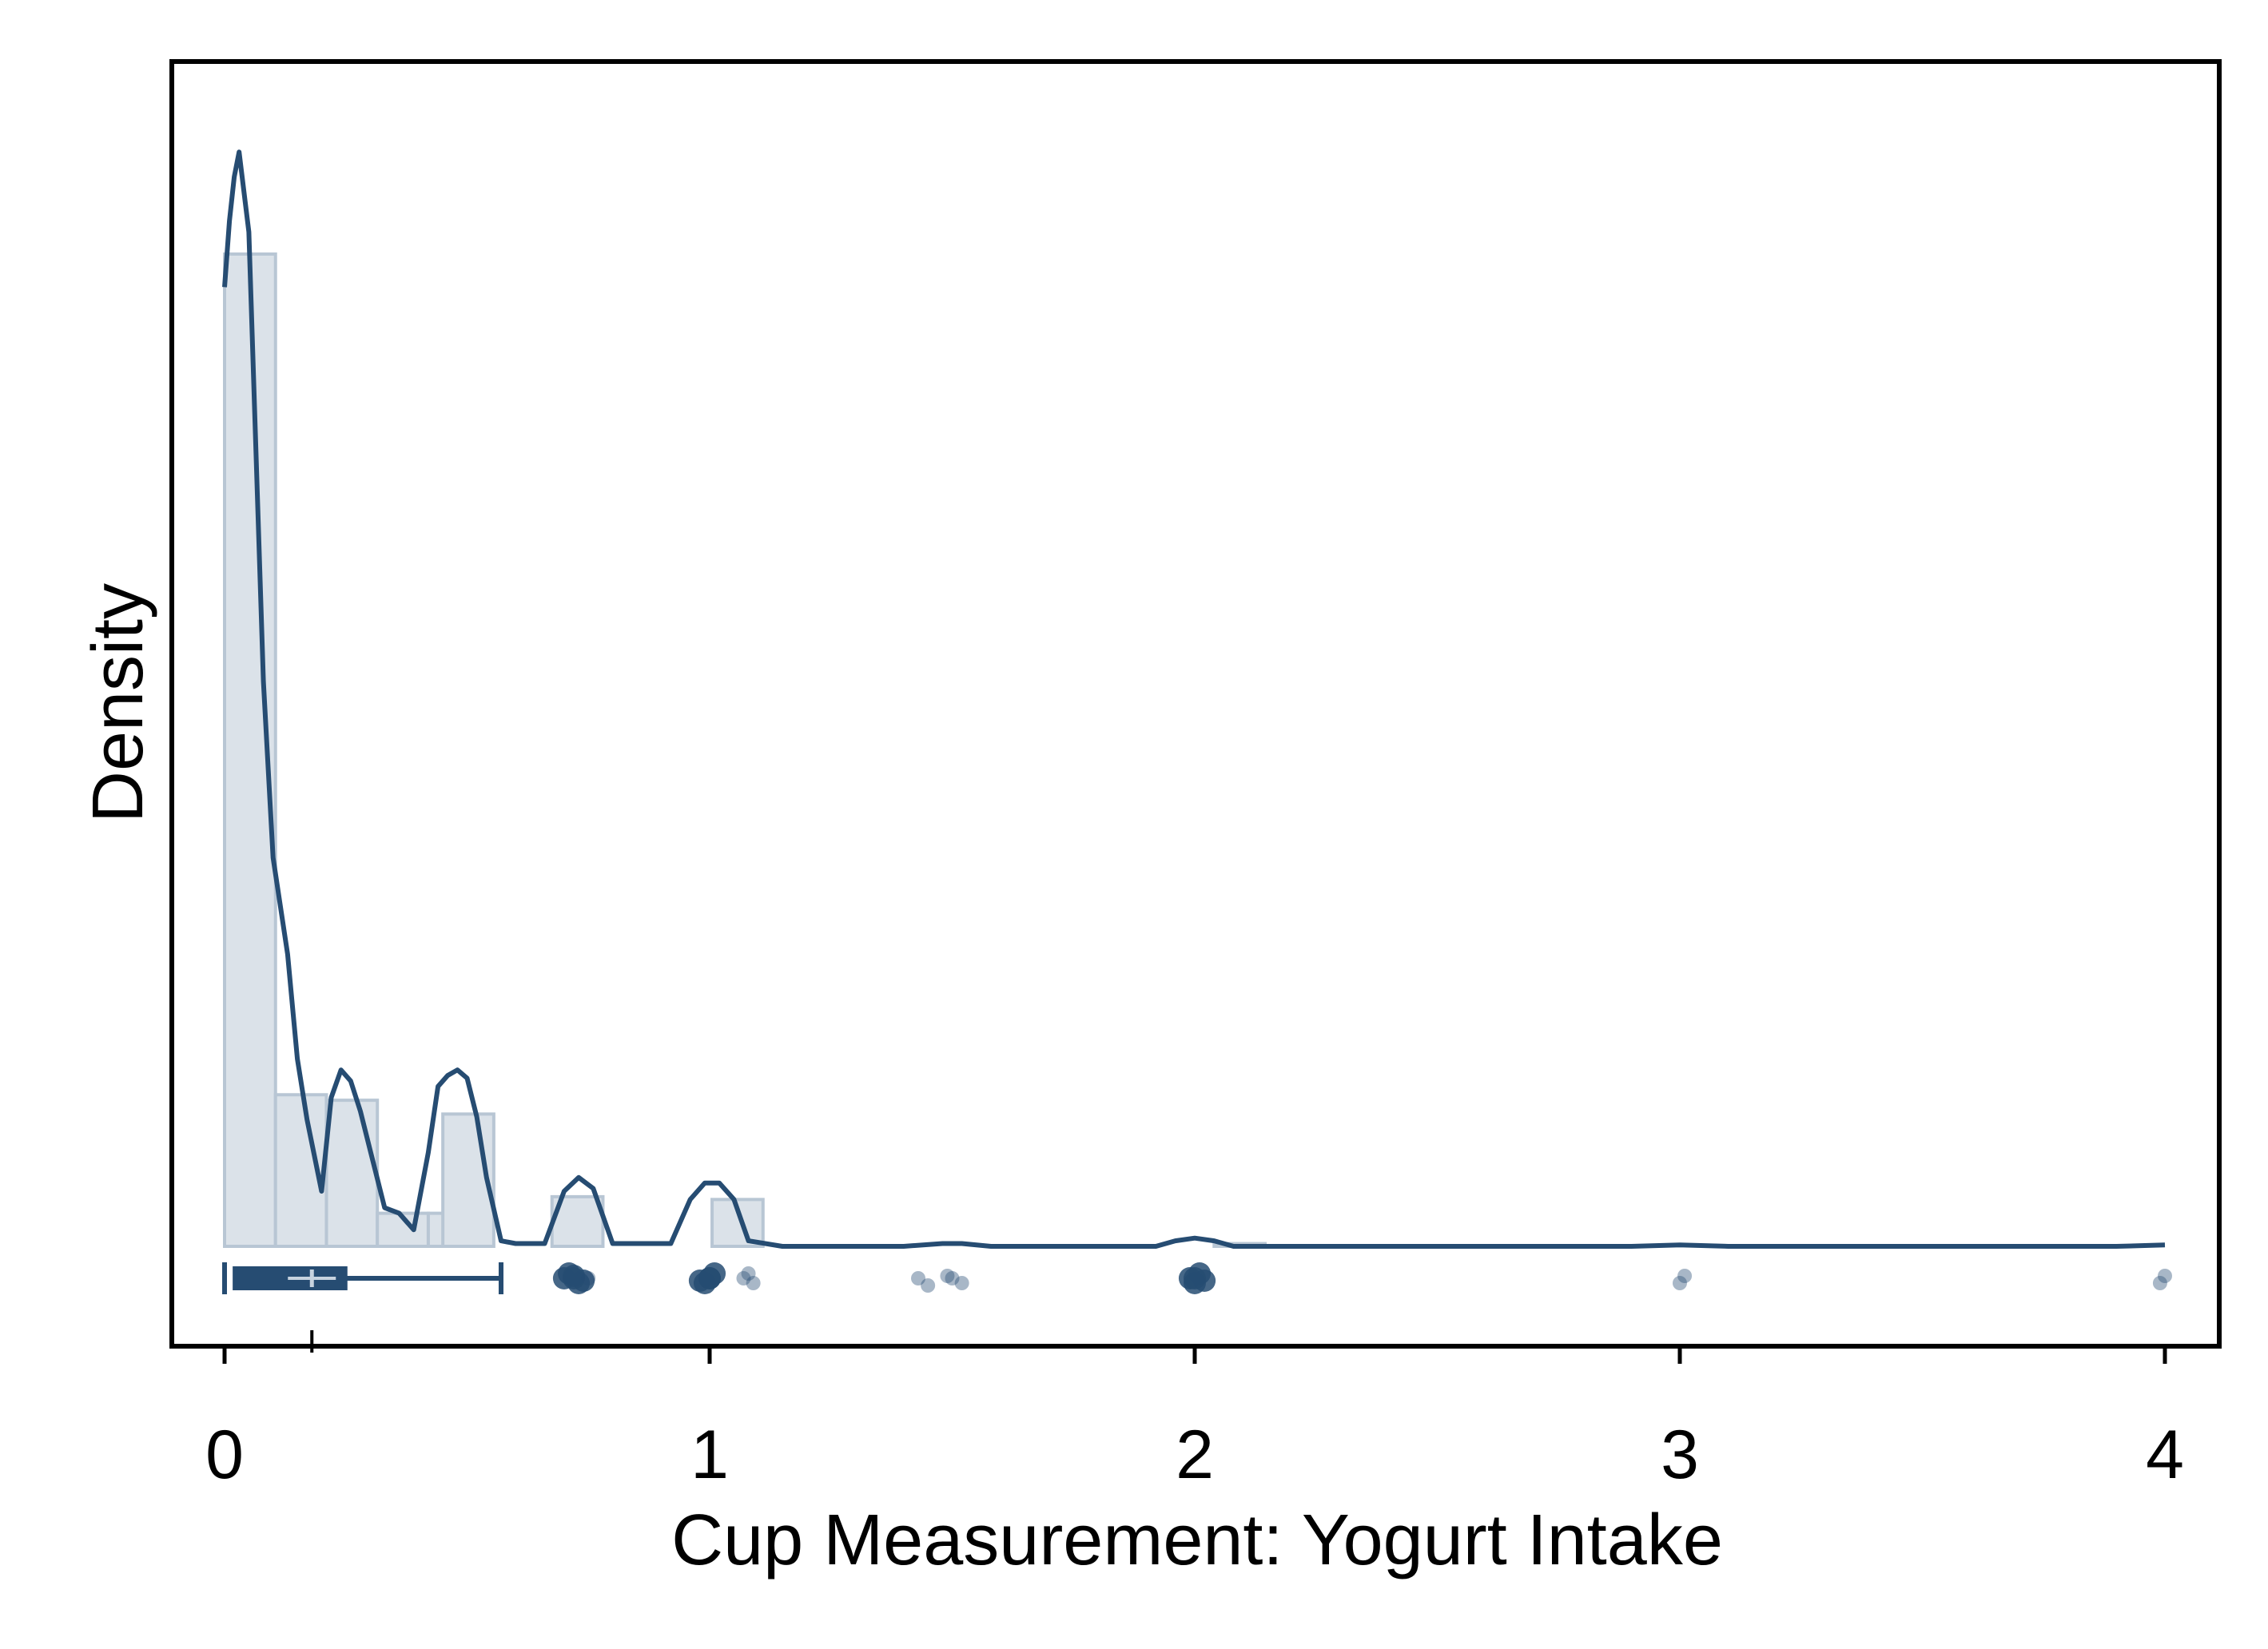  Describe the element at coordinates (224, 1455) in the screenshot. I see `x-tick-label-0: 0` at that location.